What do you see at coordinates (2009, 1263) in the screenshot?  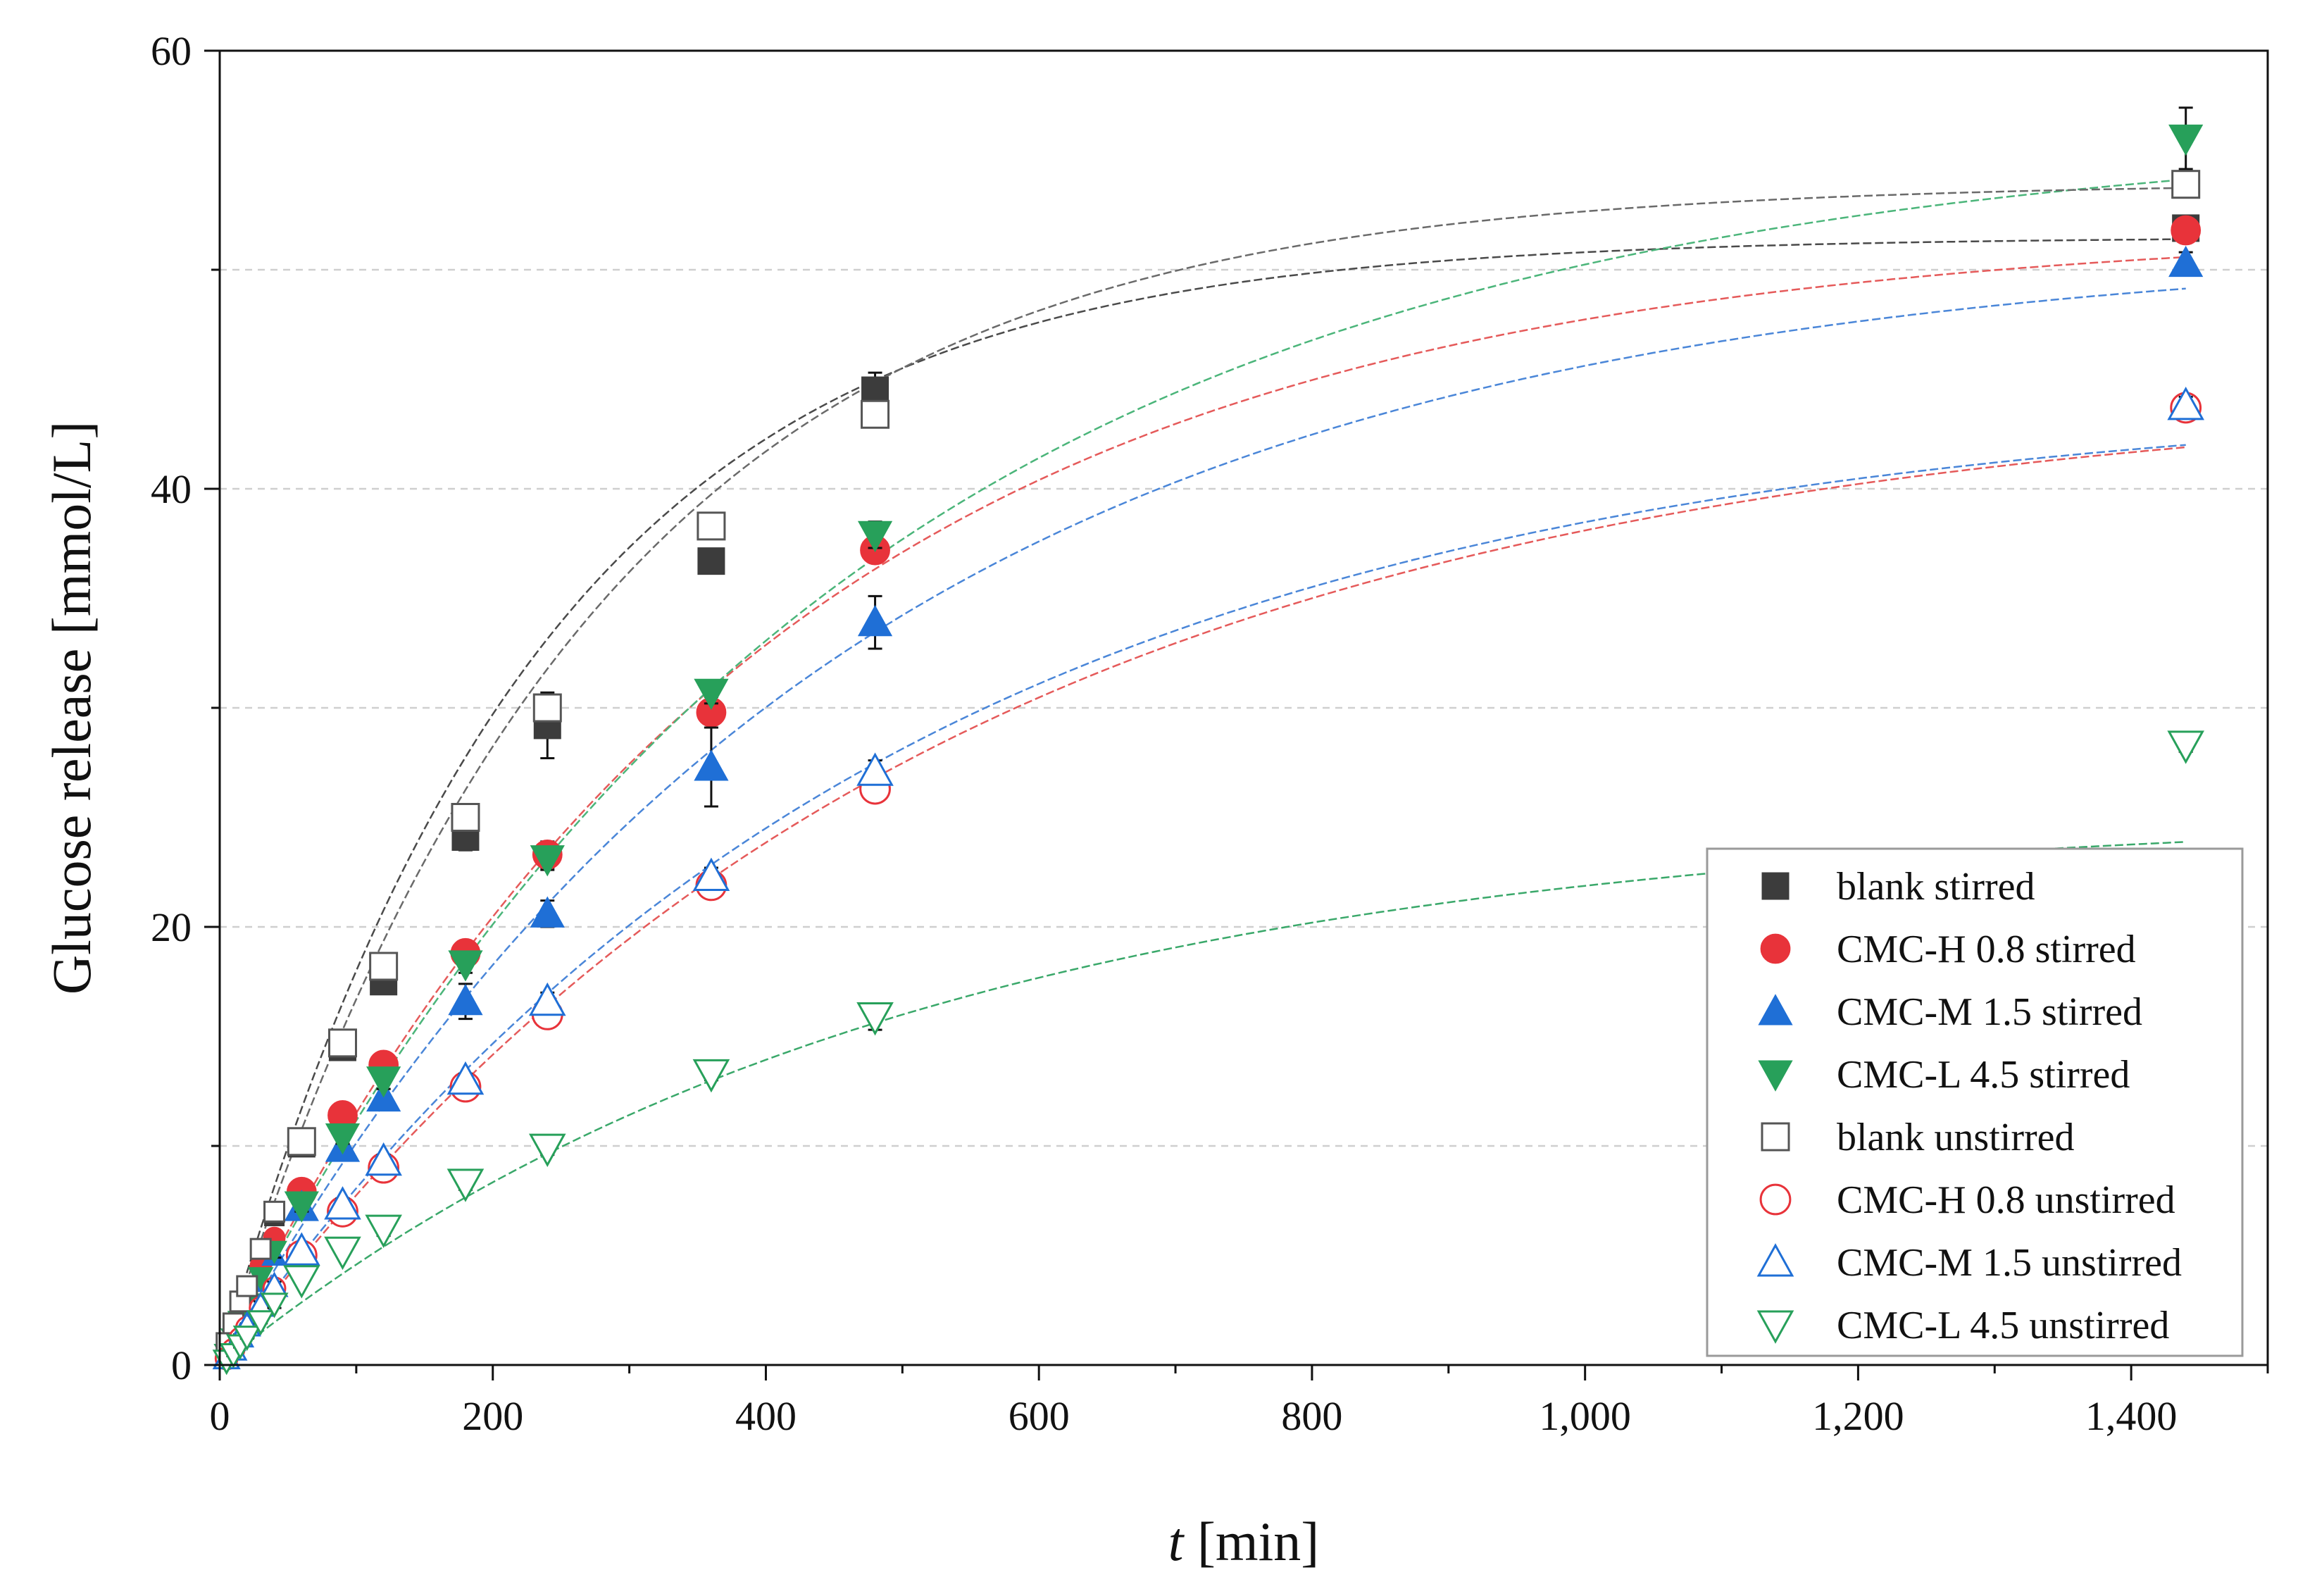 I see `legend-label-7: CMC-M 1.5 unstirred` at bounding box center [2009, 1263].